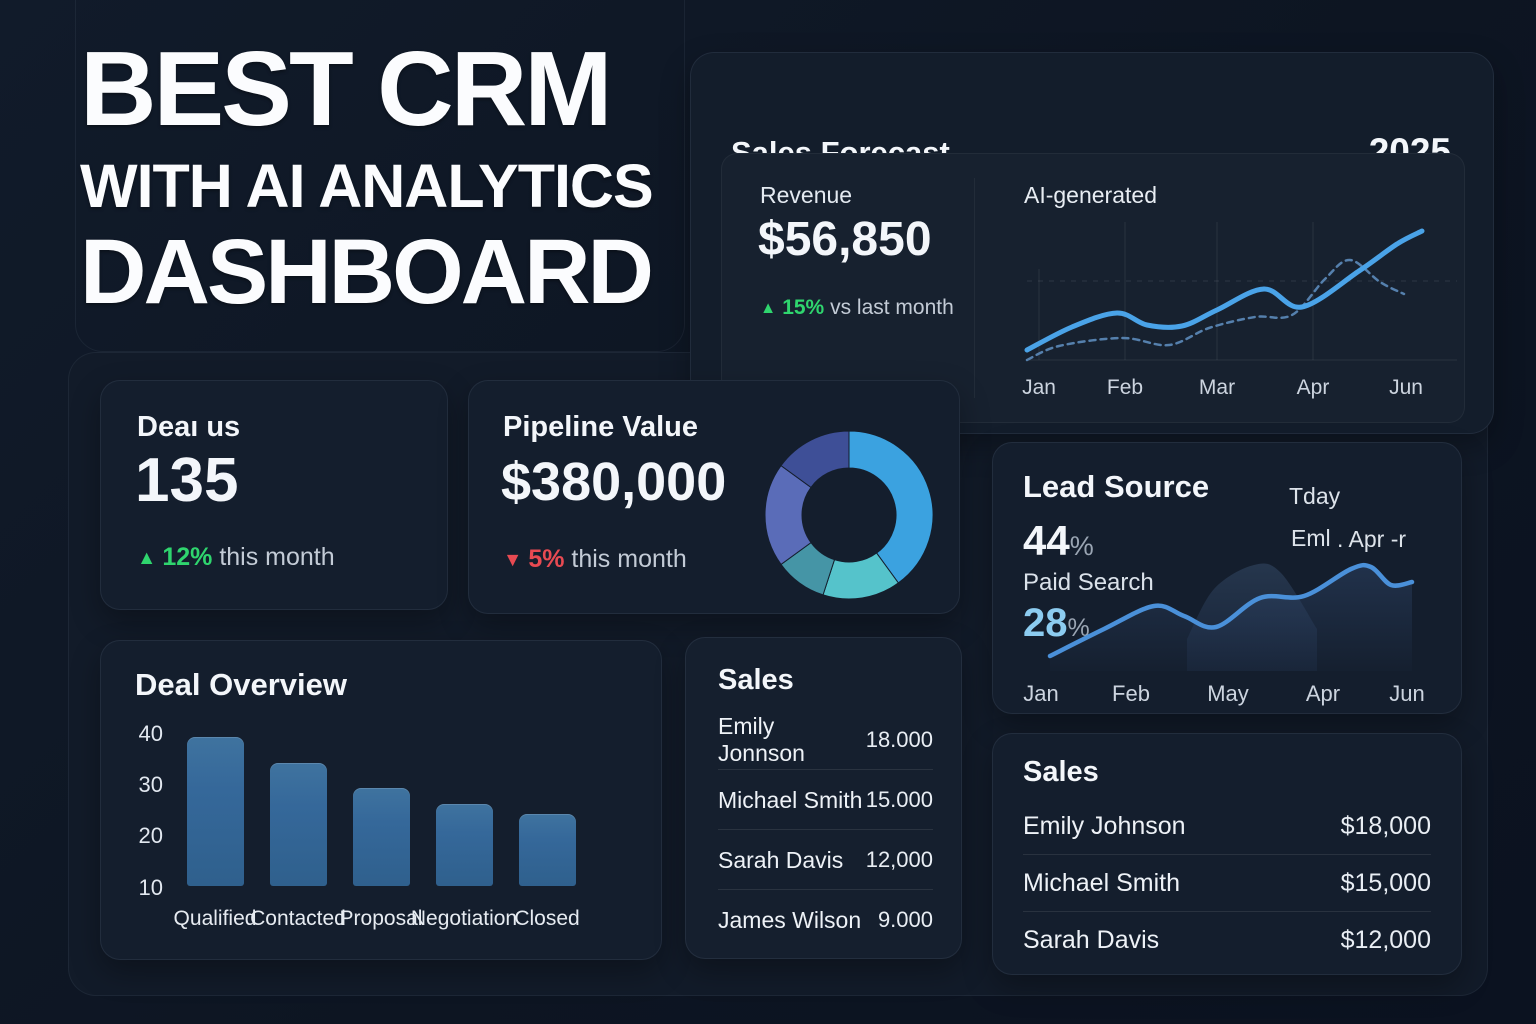 This screenshot has height=1024, width=1536. Describe the element at coordinates (1090, 195) in the screenshot. I see `ai-generated-label: AI-generated` at that location.